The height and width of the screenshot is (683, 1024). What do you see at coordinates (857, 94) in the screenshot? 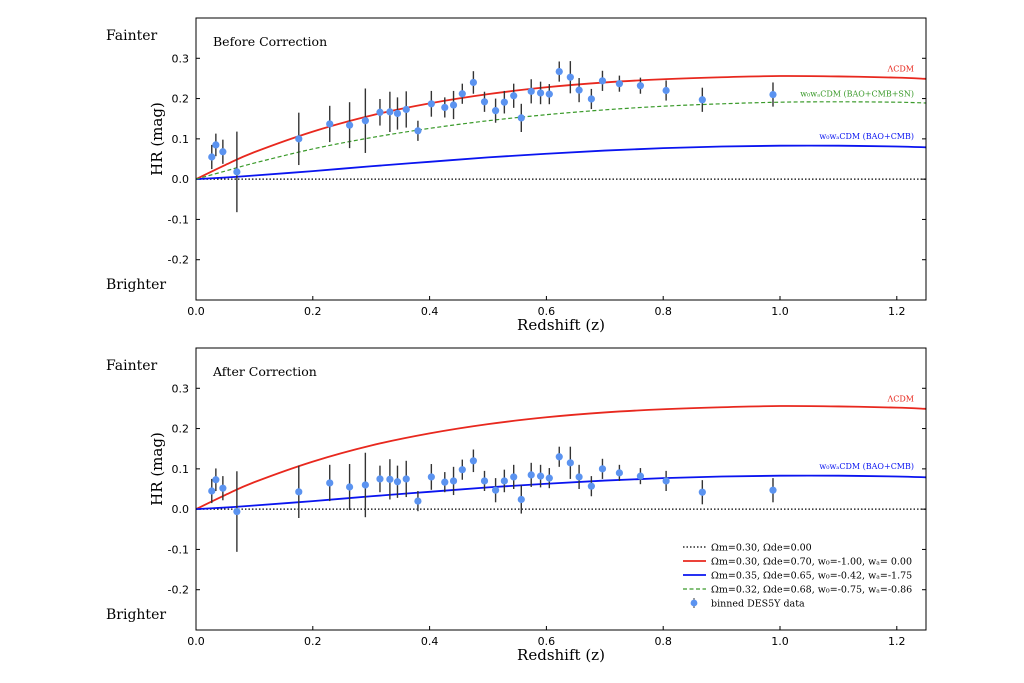
I see `curve-label-green: w₀wₐCDM (BAO+CMB+SN)` at bounding box center [857, 94].